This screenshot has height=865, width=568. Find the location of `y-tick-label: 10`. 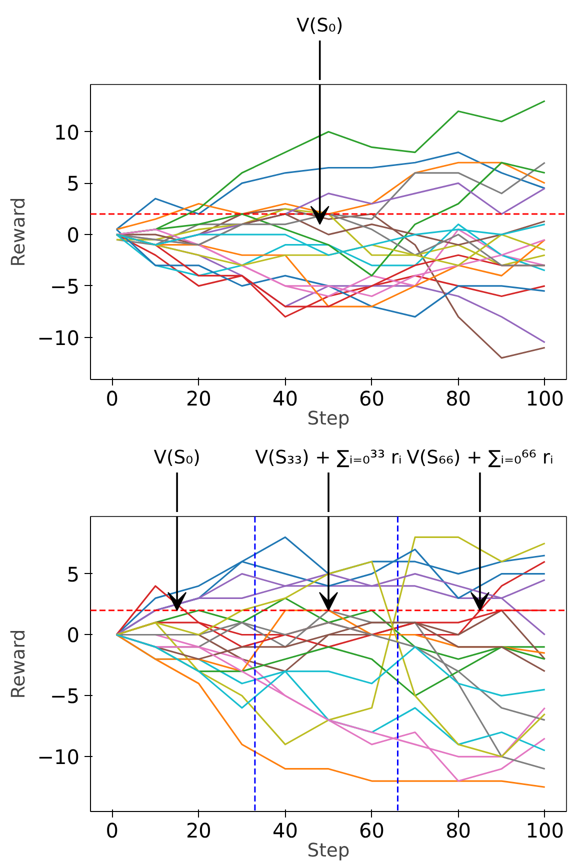

y-tick-label: 10 is located at coordinates (67, 132).